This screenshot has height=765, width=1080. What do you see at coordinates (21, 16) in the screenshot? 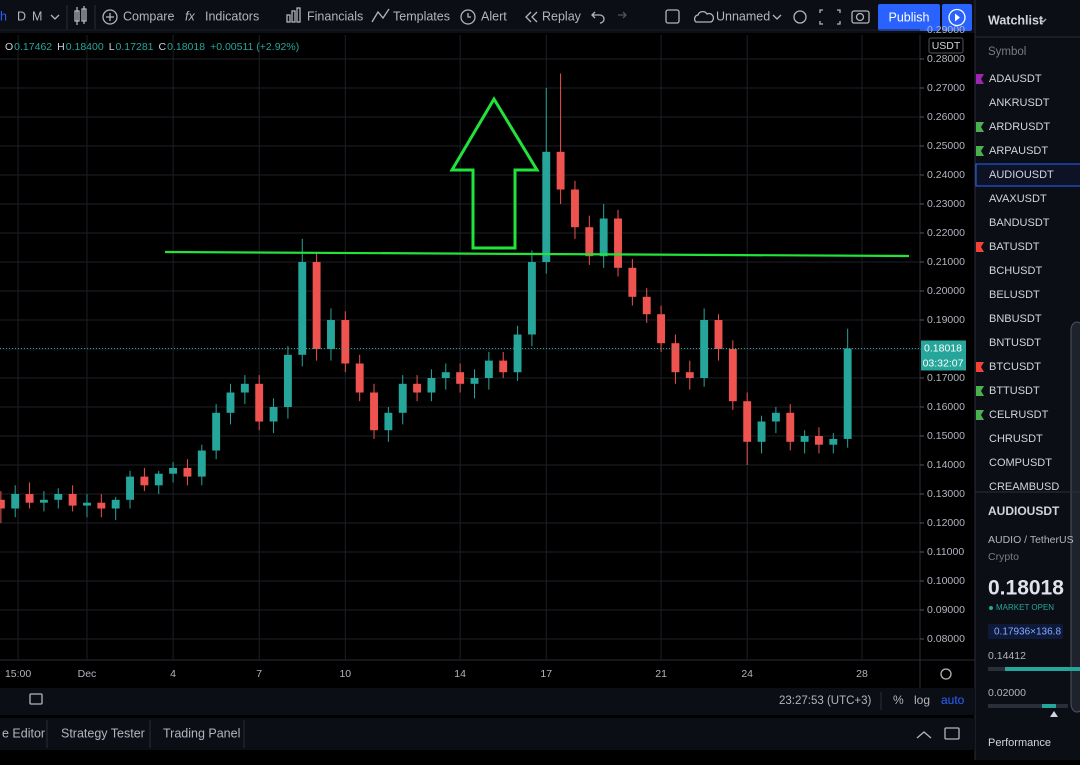
I see `interval-day: D` at bounding box center [21, 16].